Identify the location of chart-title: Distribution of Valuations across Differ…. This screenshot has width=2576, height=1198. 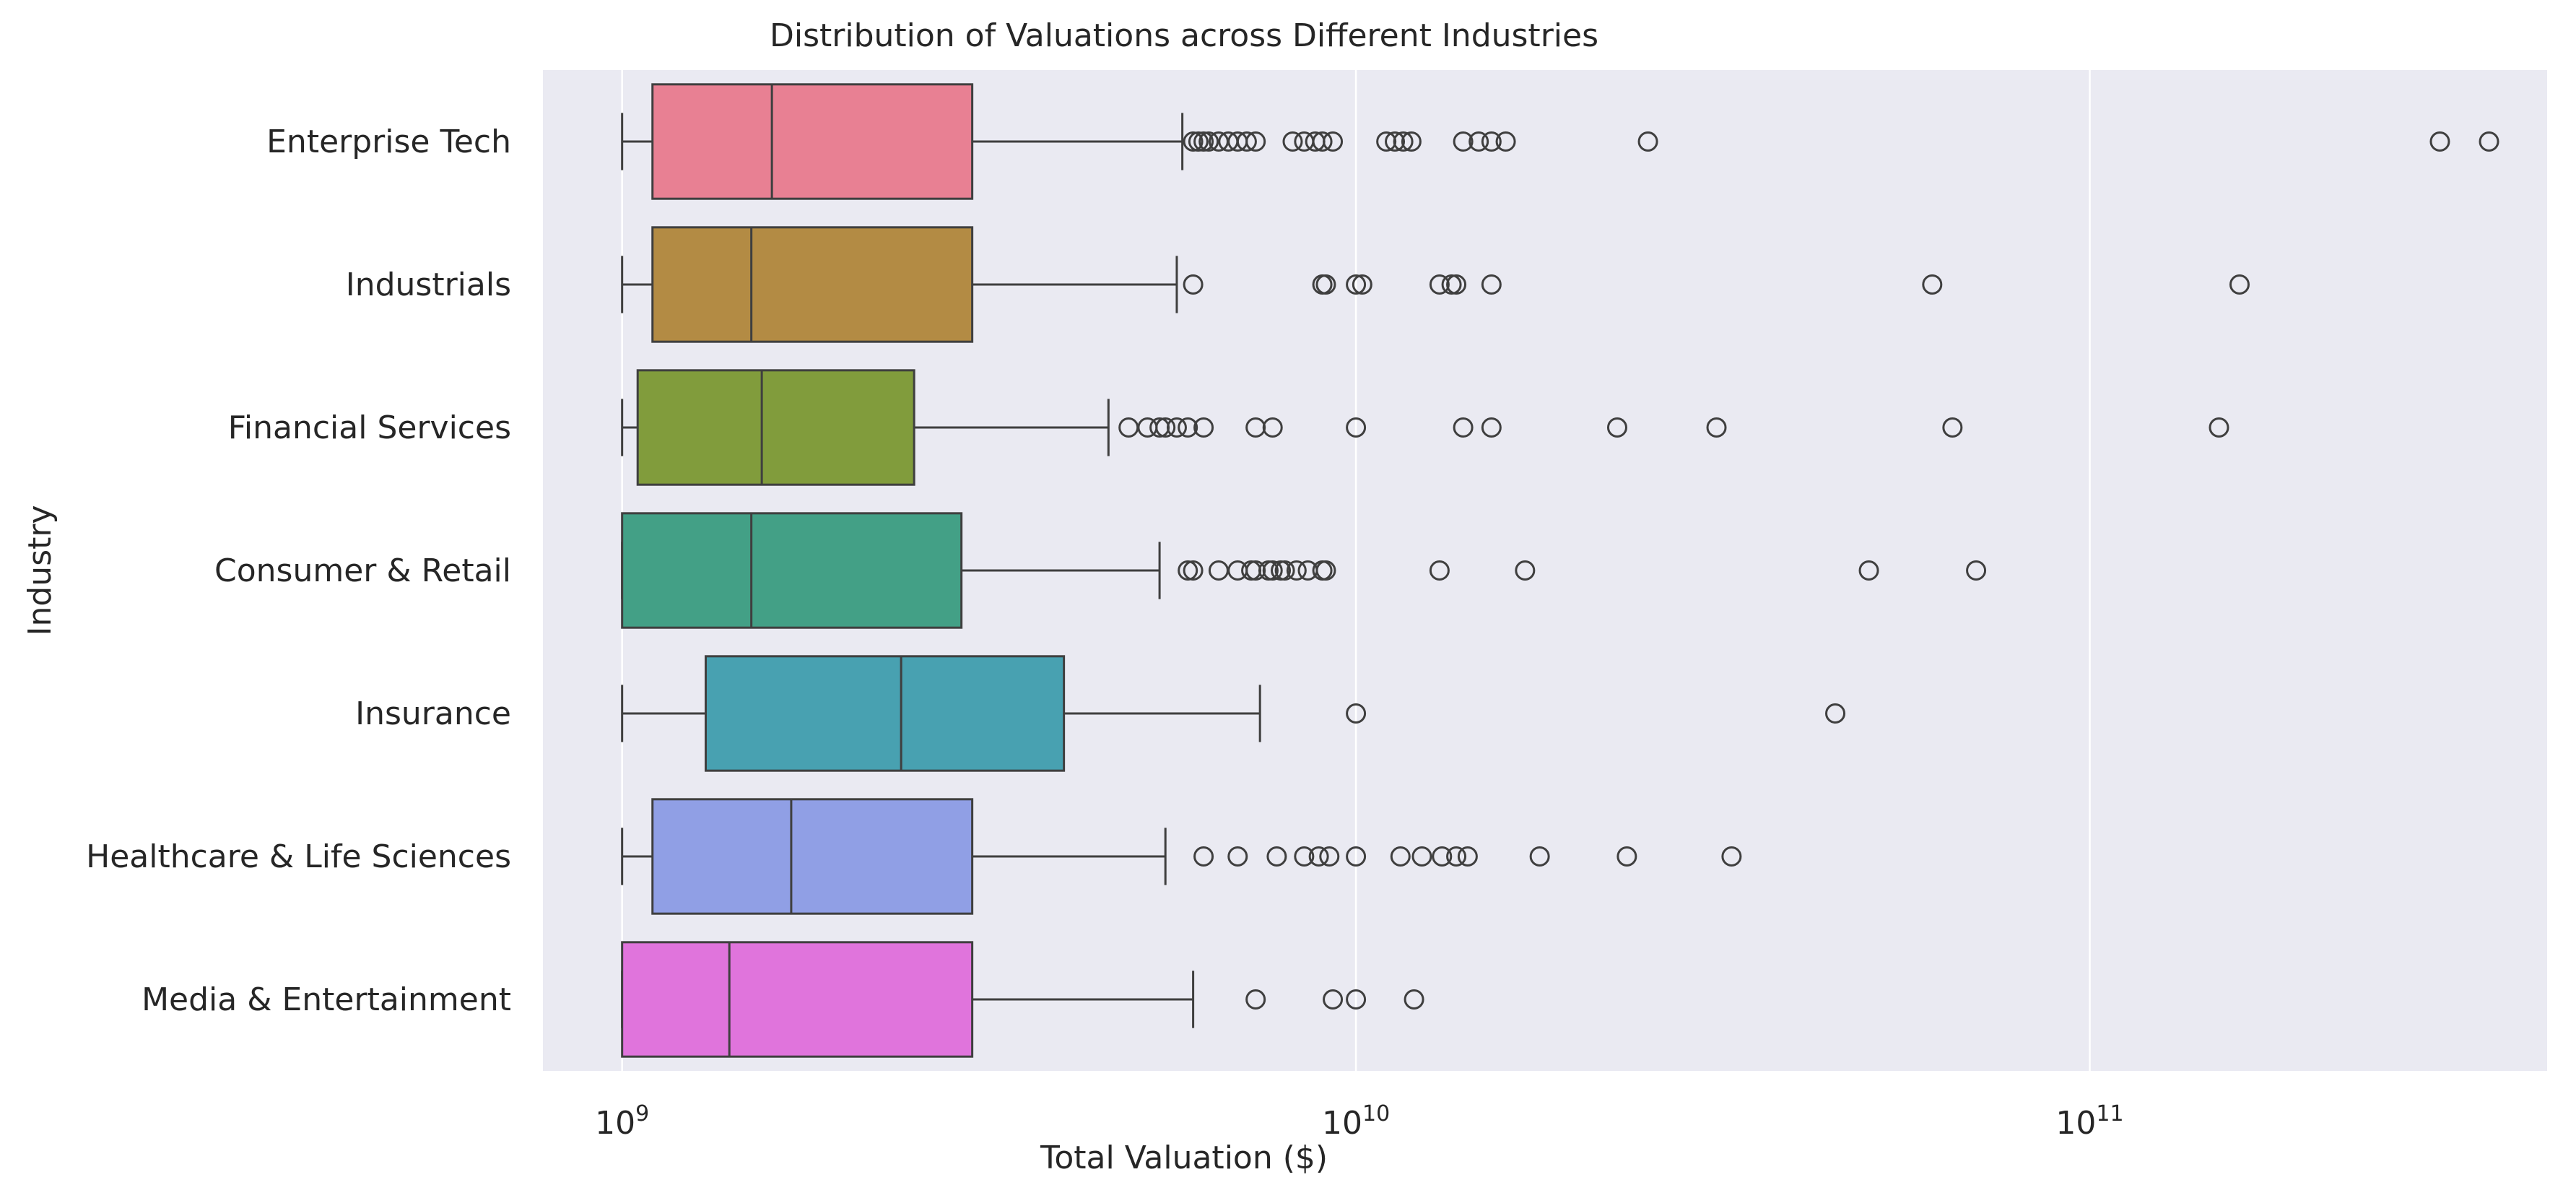
(1184, 36).